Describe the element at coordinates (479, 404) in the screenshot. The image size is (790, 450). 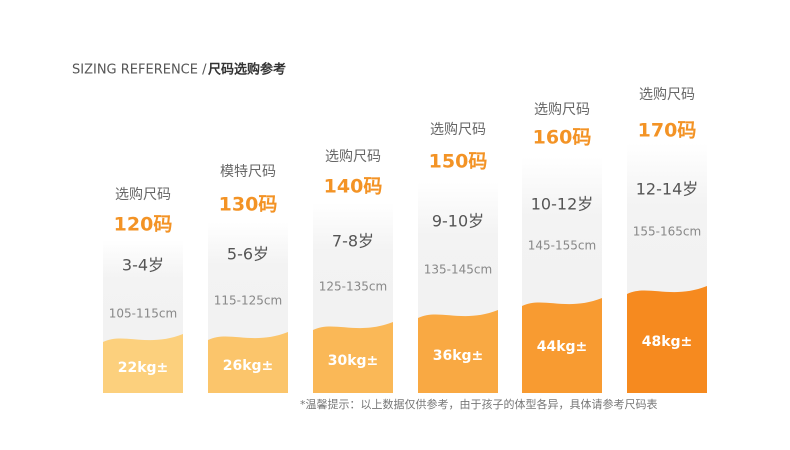
I see `footnote: *温馨提示：以上数据仅供参考，由于孩子的体型各异，具体请参考尺码表` at that location.